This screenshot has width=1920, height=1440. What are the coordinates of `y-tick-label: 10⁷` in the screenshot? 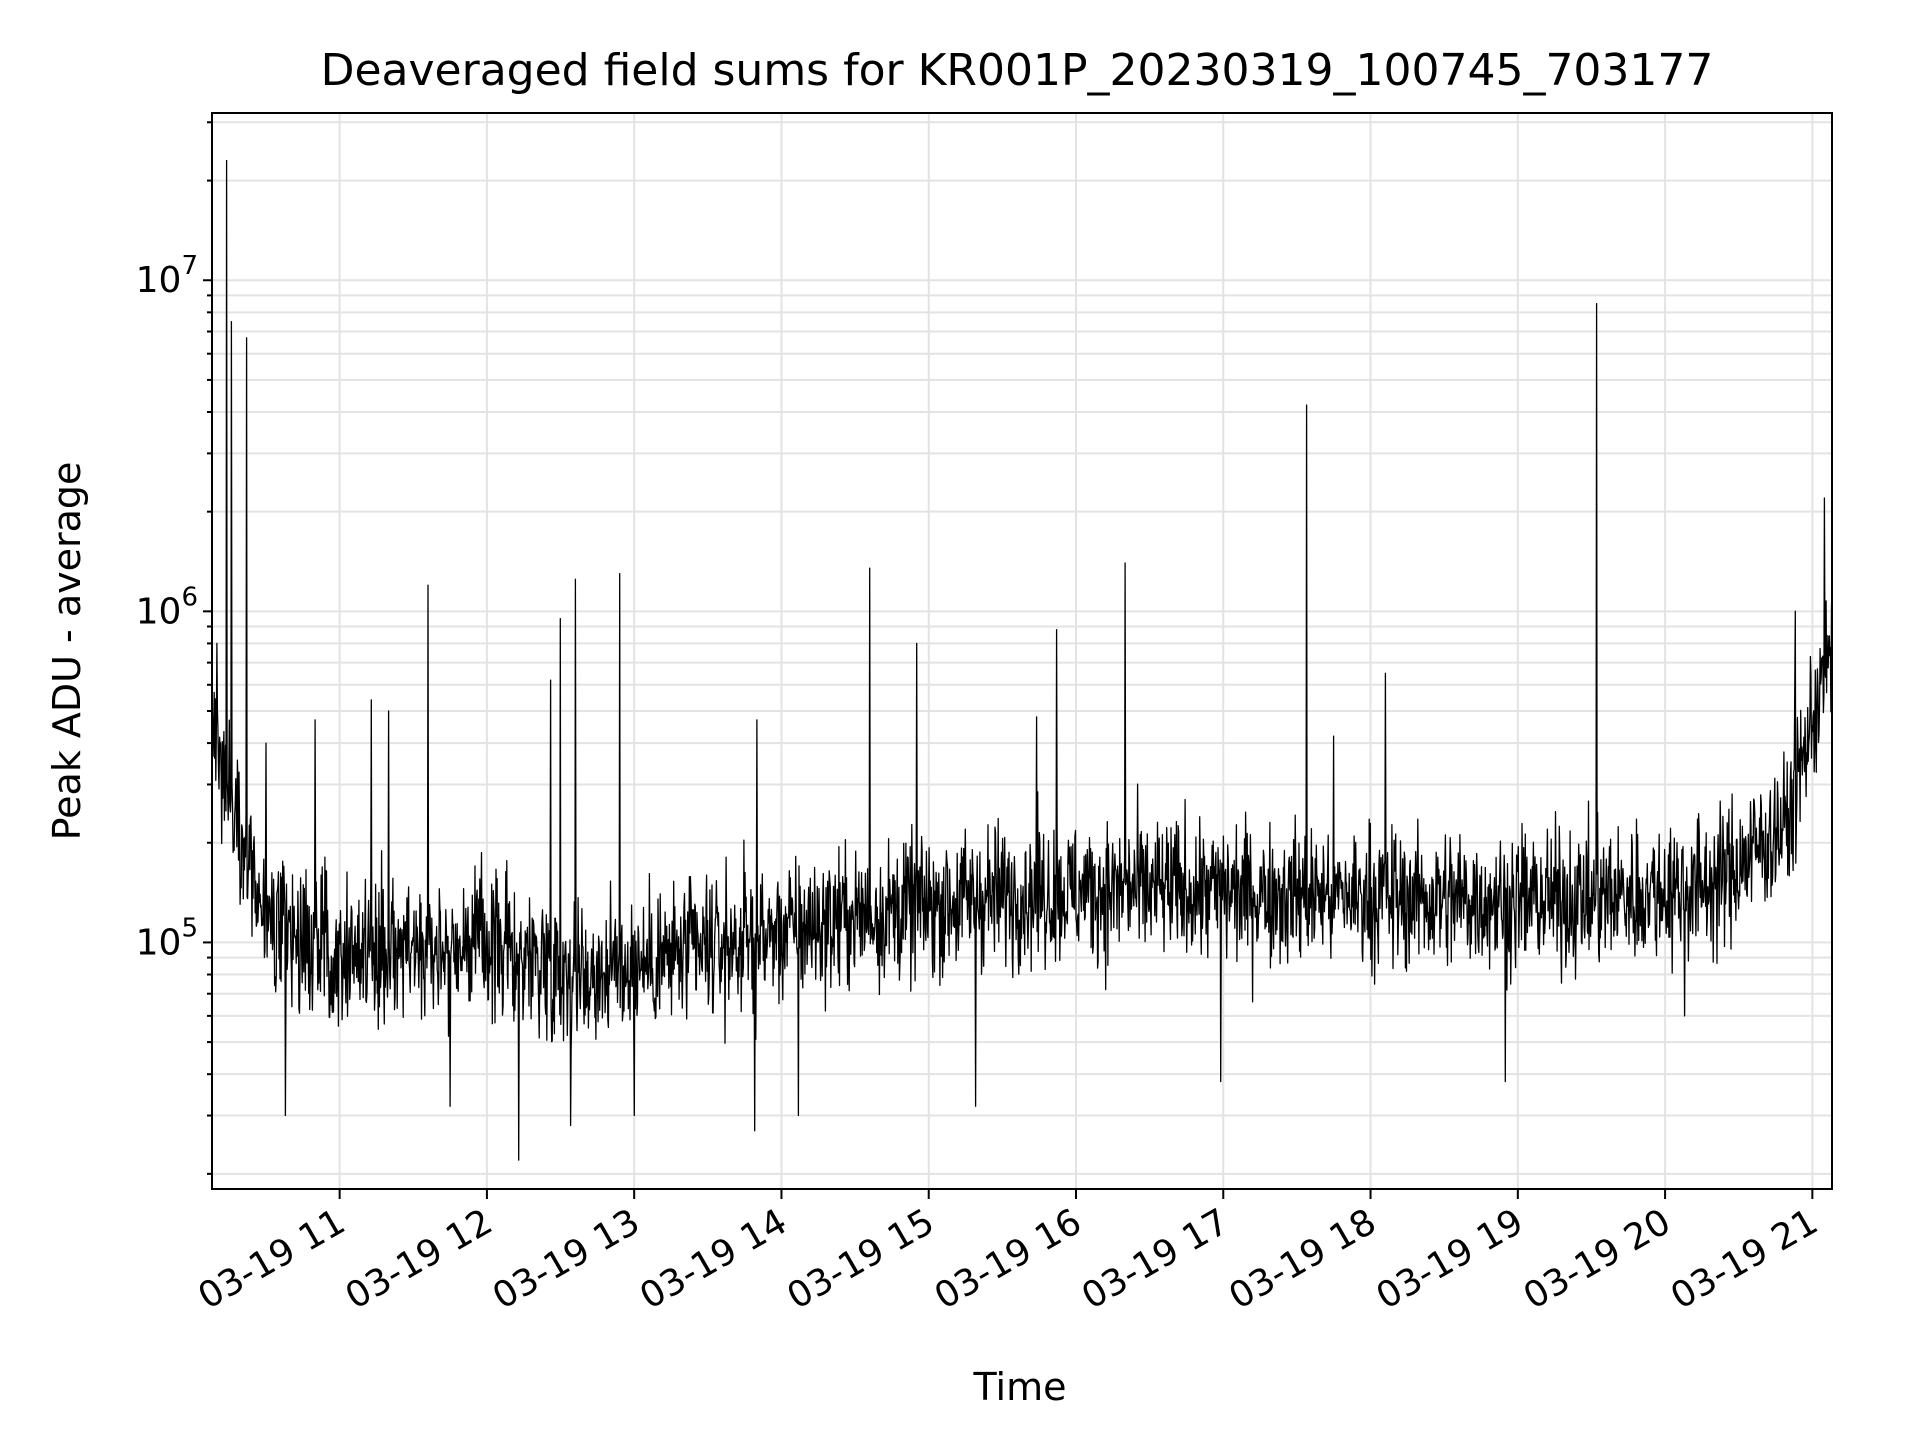 It's located at (167, 276).